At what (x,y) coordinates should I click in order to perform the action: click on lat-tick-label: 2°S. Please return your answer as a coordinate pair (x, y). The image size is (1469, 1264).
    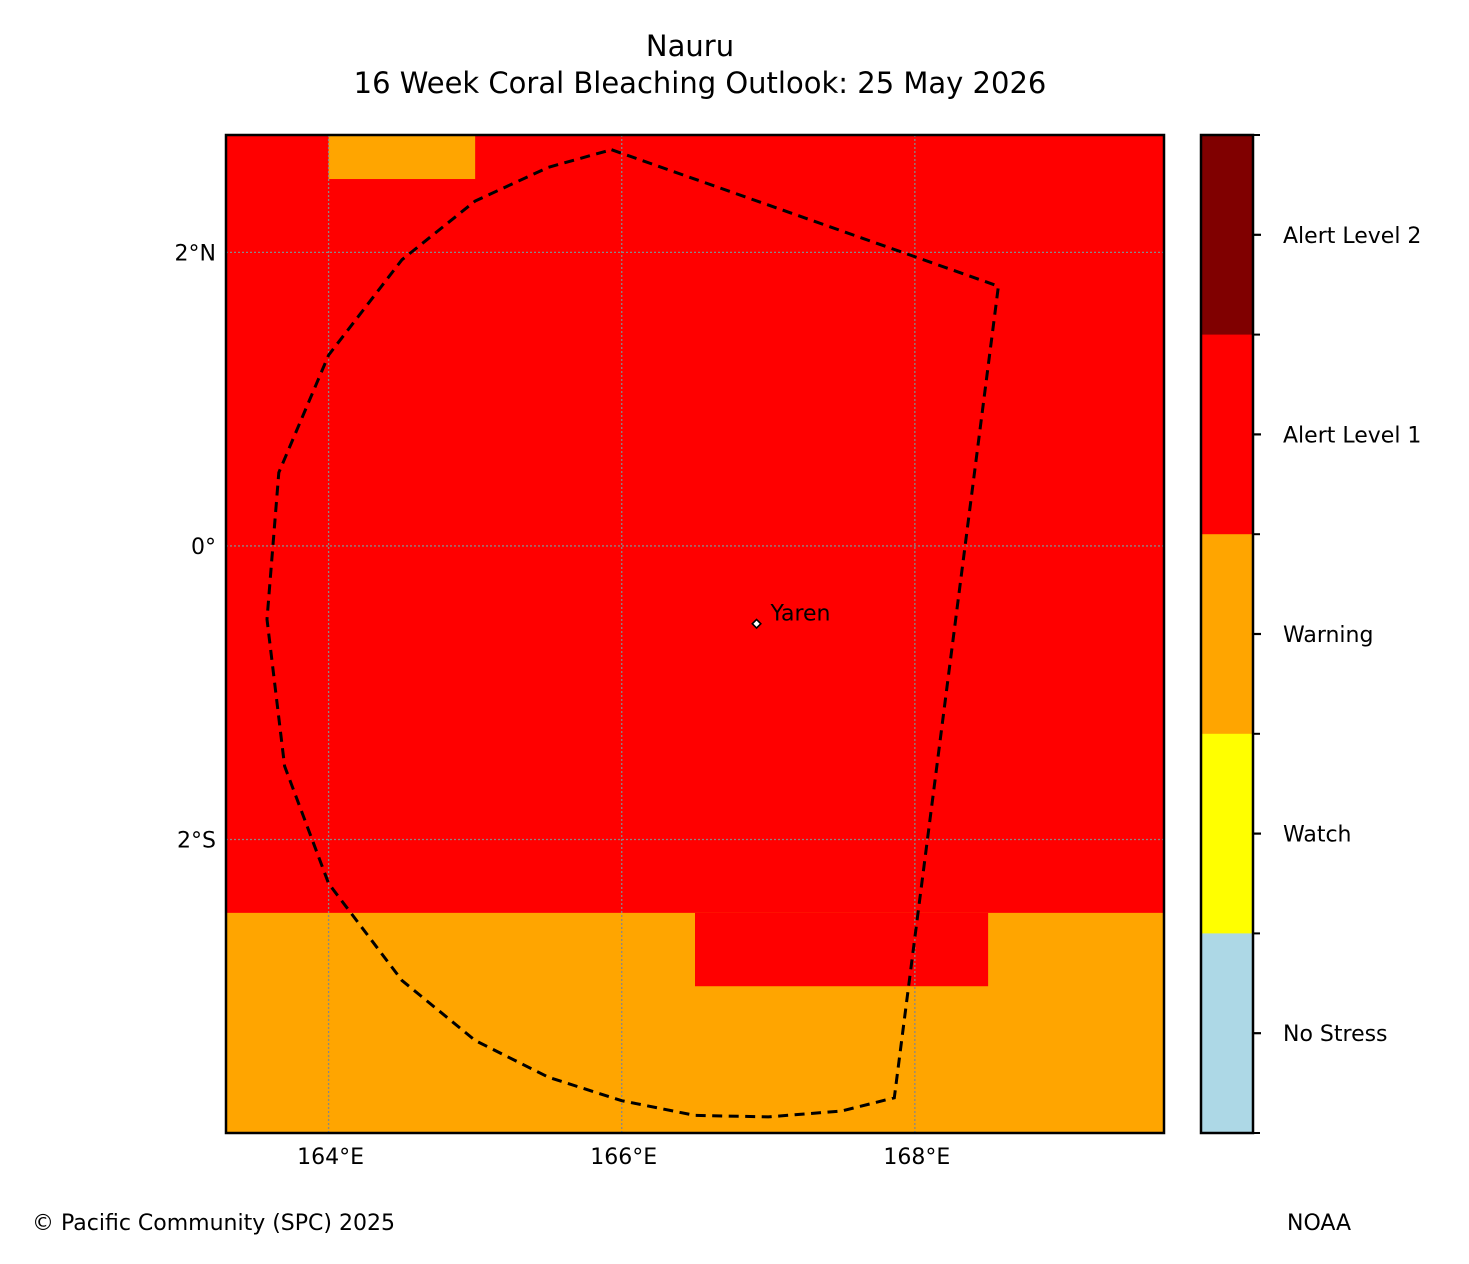
    Looking at the image, I should click on (196, 840).